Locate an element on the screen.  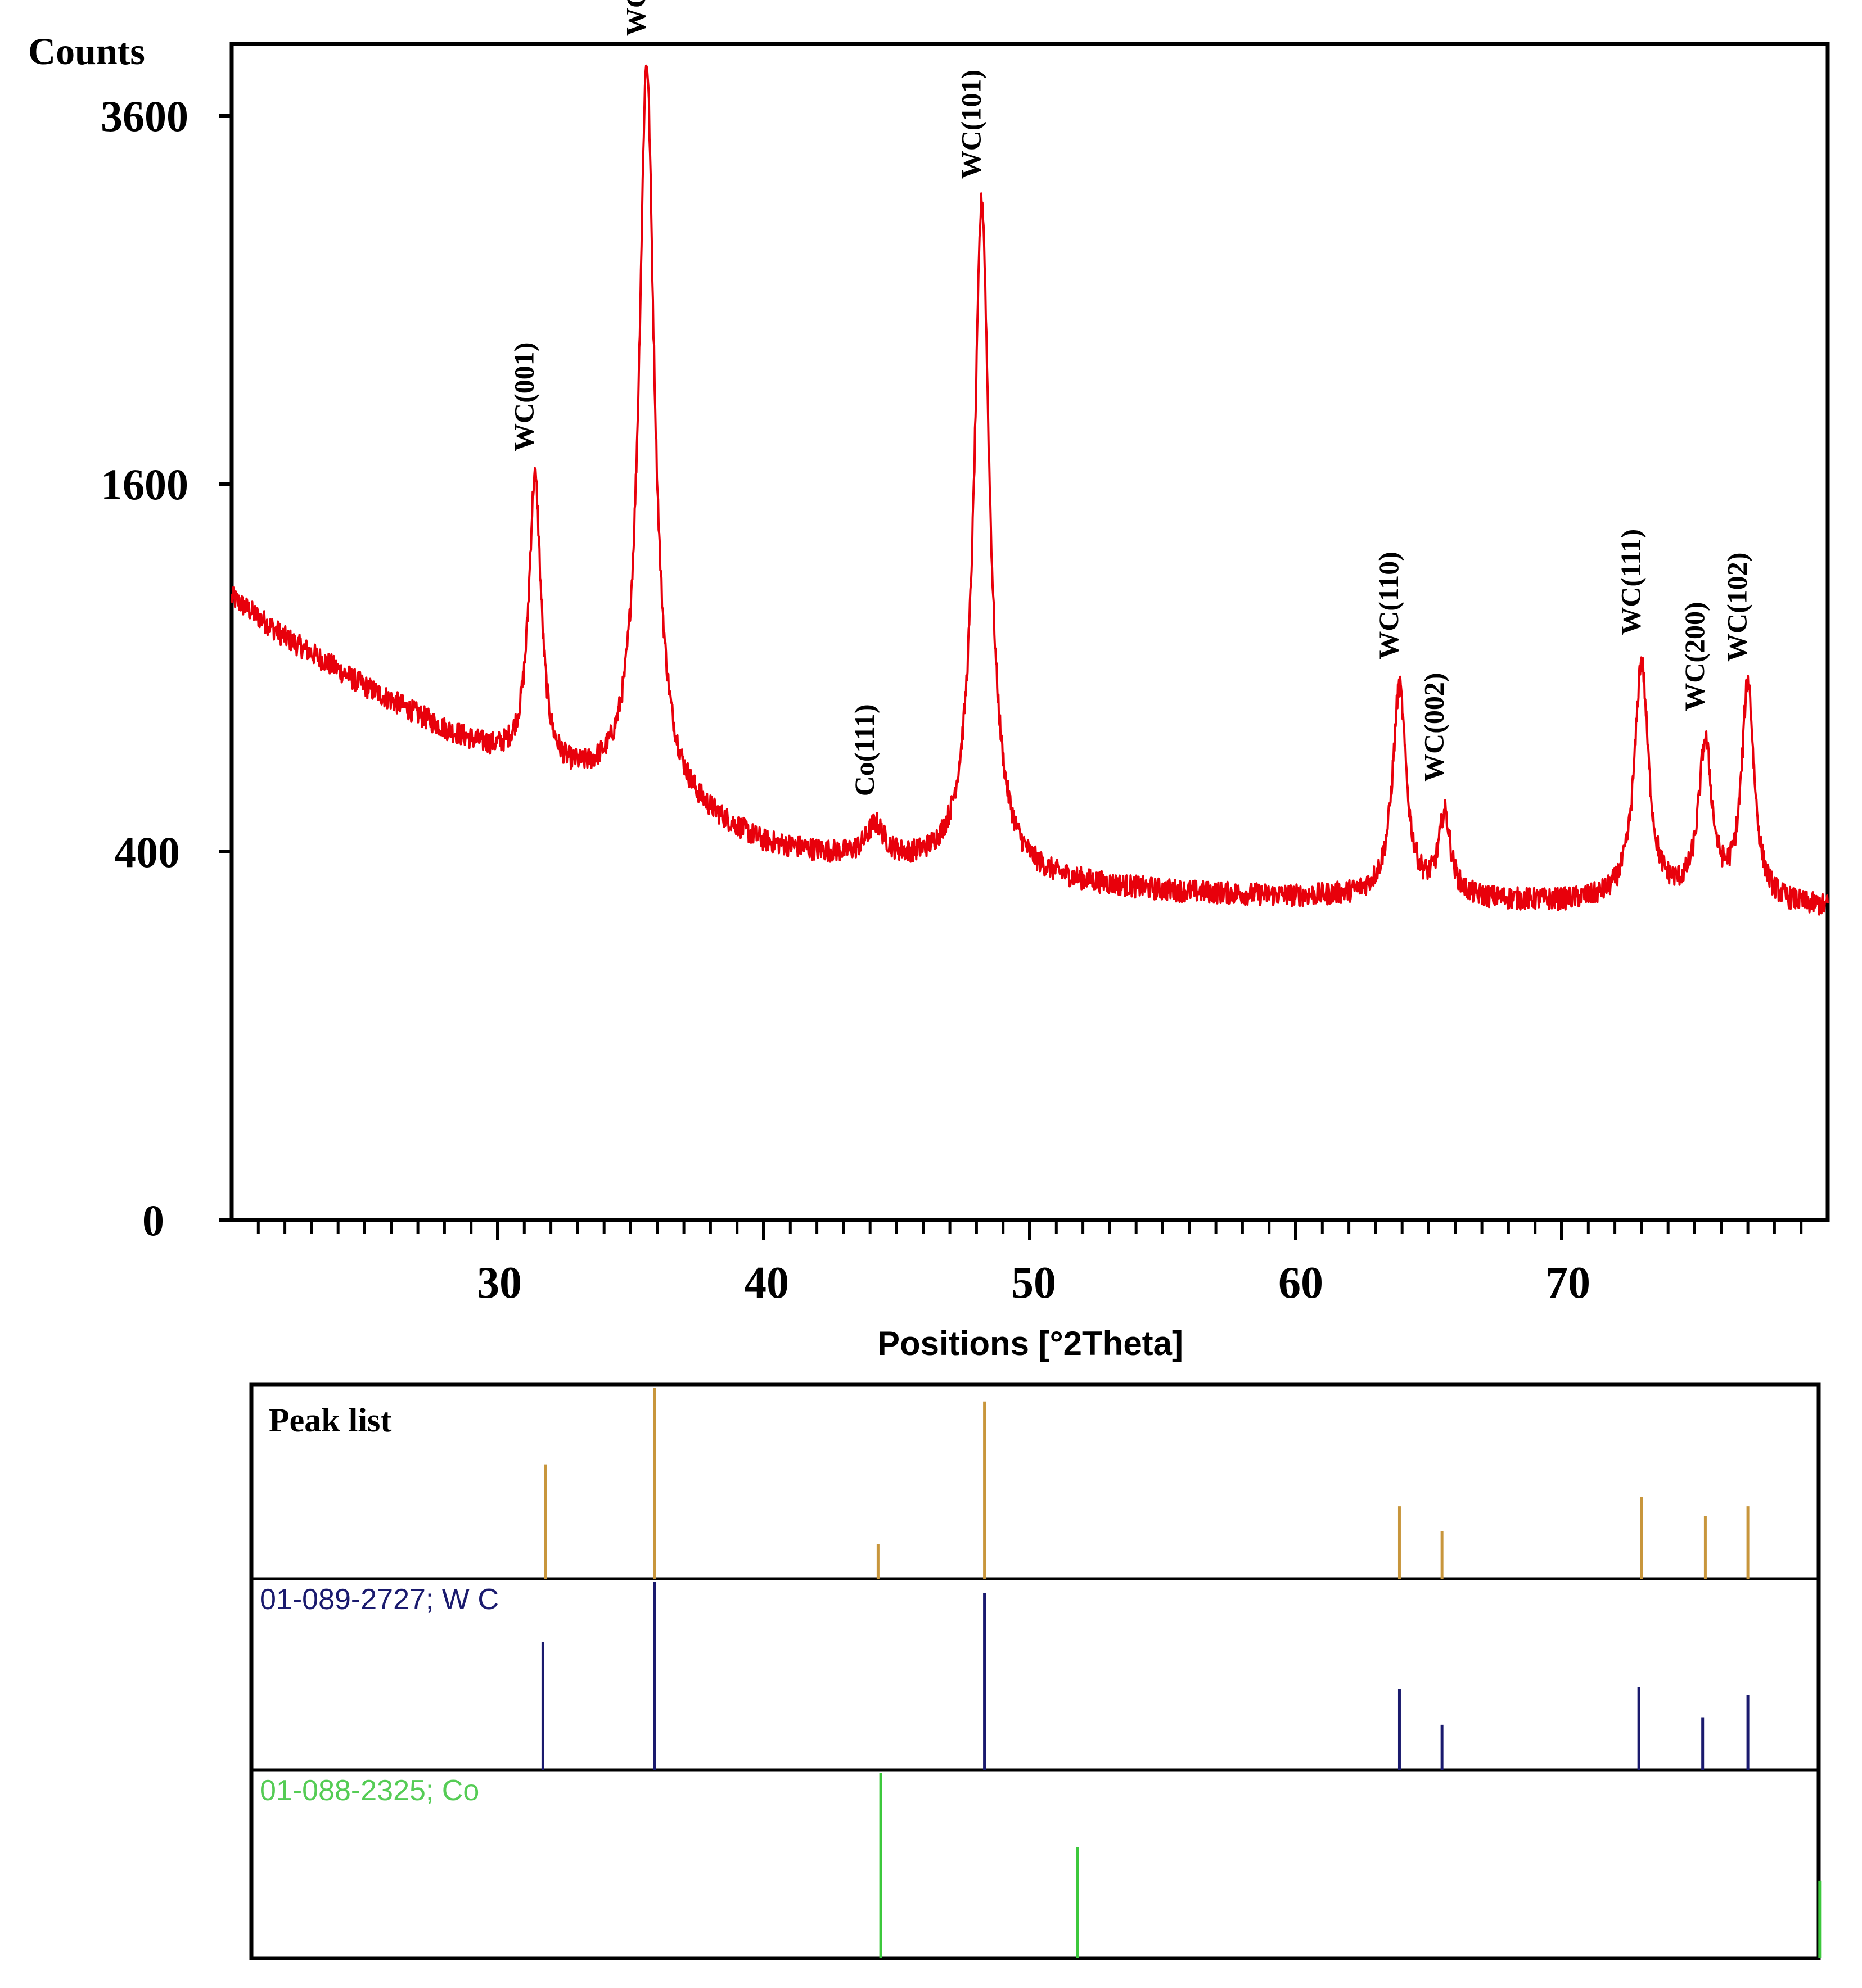
peak-label-wc102: WC(102) is located at coordinates (1737, 607).